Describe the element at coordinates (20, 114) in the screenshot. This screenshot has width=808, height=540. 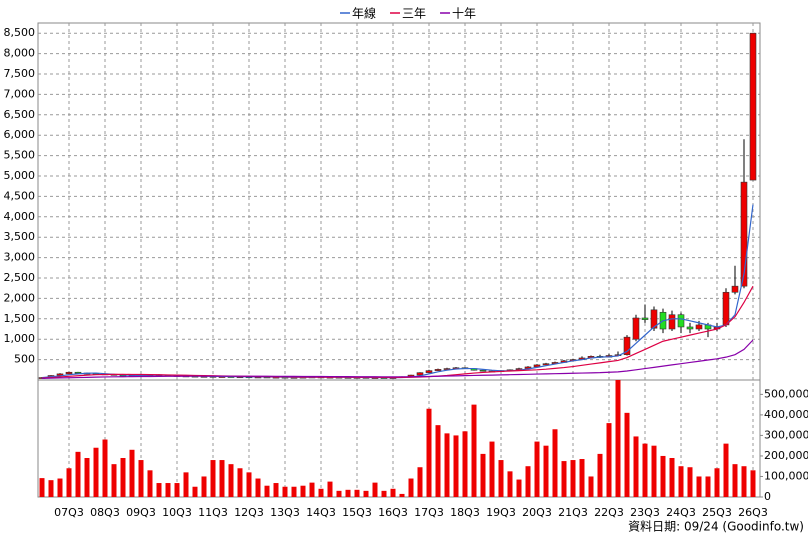
I see `y-tick-label: 6,500` at that location.